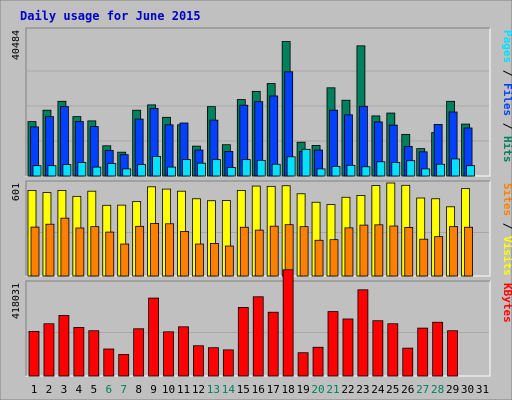 Image resolution: width=512 pixels, height=400 pixels. What do you see at coordinates (229, 389) in the screenshot?
I see `x-tick-label: 14` at bounding box center [229, 389].